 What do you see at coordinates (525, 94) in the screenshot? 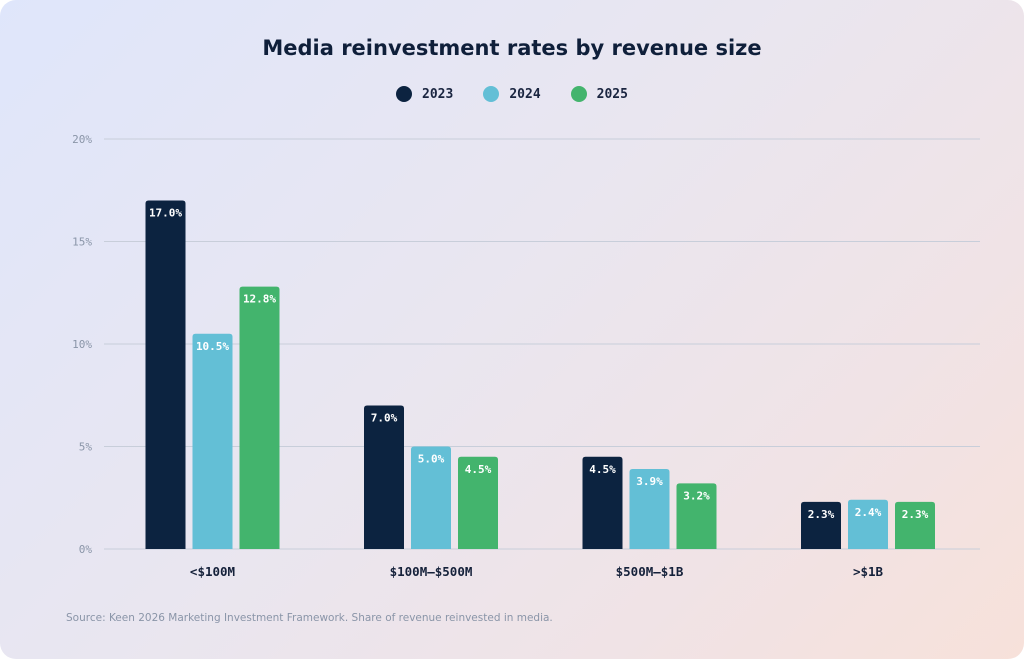
I see `legend-label-2024: 2024` at bounding box center [525, 94].